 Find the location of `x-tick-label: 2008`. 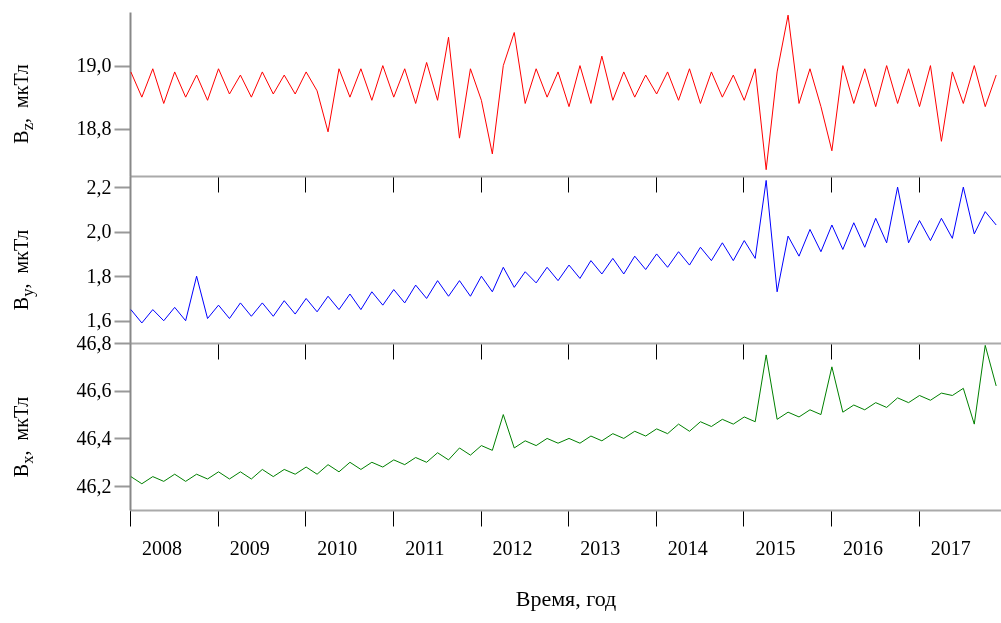

x-tick-label: 2008 is located at coordinates (162, 547).